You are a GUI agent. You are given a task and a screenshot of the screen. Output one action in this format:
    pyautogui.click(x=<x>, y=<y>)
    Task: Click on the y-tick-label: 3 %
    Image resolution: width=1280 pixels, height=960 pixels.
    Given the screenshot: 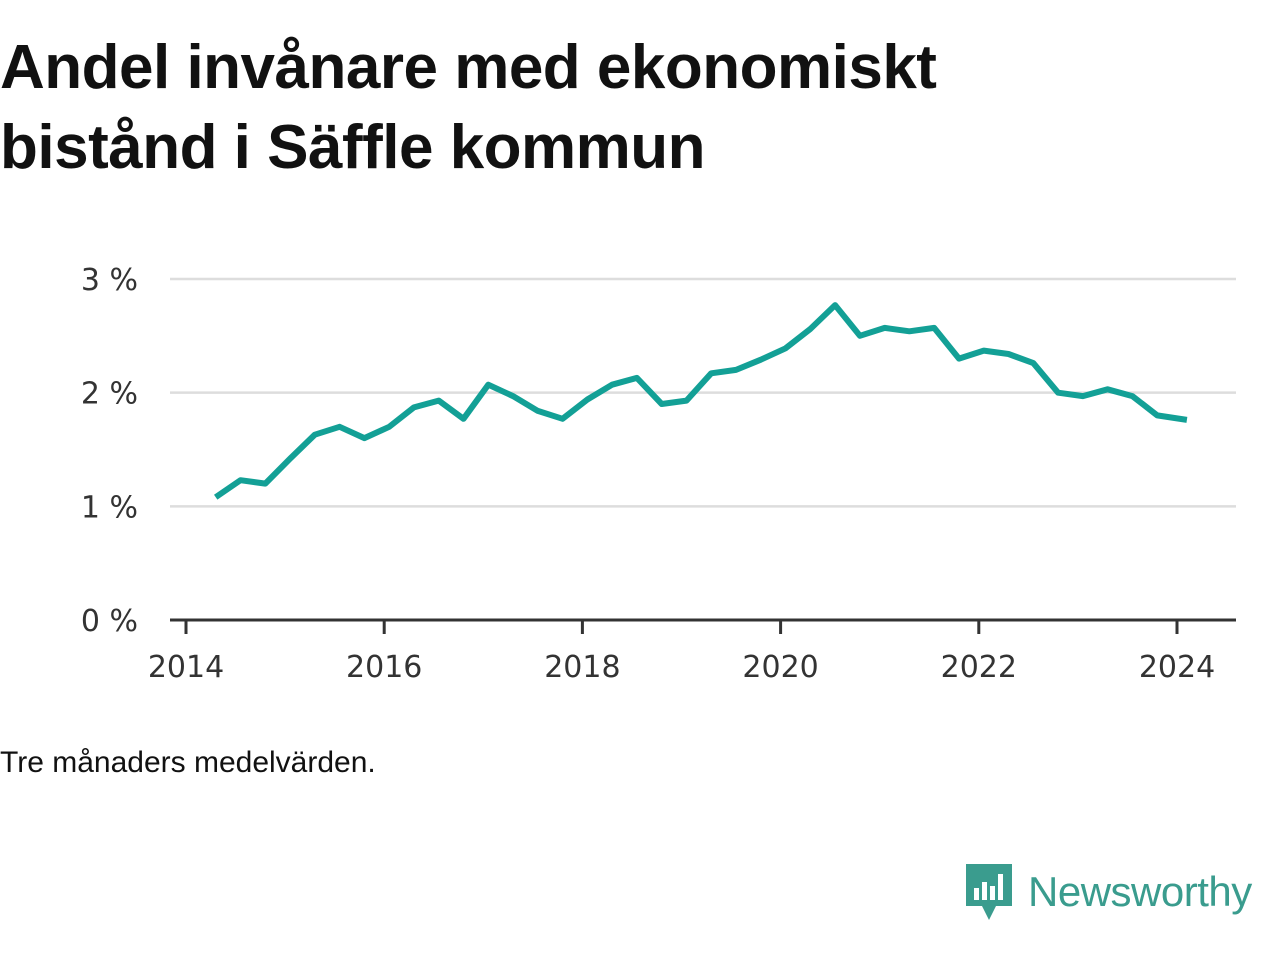 What is the action you would take?
    pyautogui.click(x=109, y=280)
    